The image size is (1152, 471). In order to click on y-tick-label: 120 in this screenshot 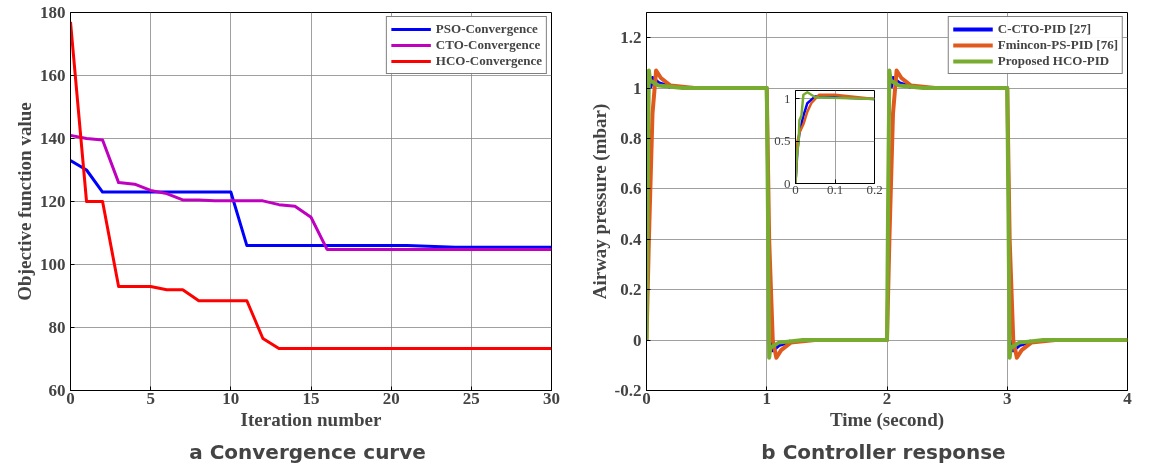, I will do `click(53, 201)`.